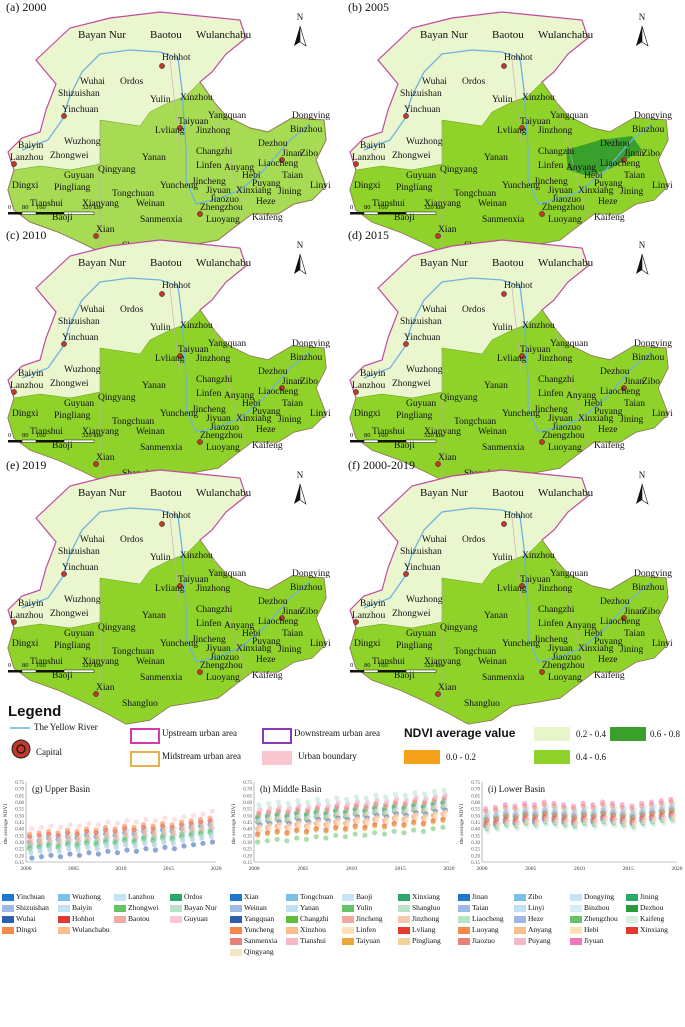  What do you see at coordinates (480, 907) in the screenshot?
I see `legend-label: Taian` at bounding box center [480, 907].